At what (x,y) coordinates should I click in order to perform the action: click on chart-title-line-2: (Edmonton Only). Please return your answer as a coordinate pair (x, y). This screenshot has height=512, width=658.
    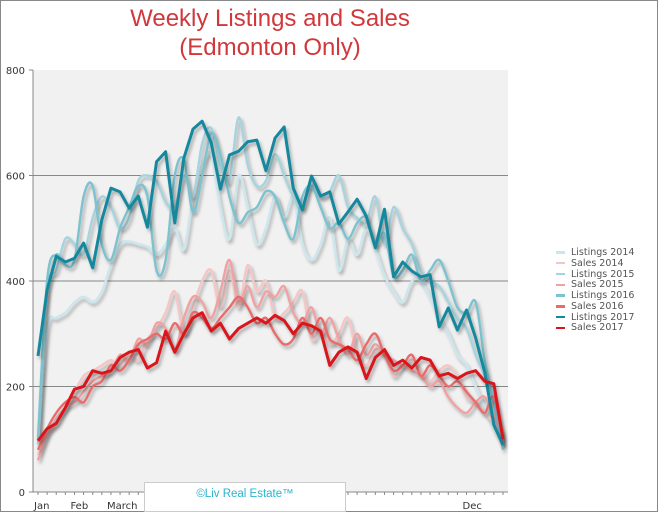
    Looking at the image, I should click on (270, 47).